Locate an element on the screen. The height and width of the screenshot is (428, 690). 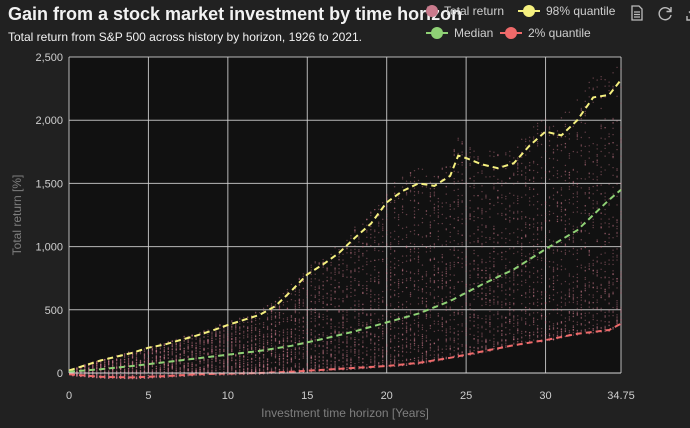
data-view-icon is located at coordinates (637, 13).